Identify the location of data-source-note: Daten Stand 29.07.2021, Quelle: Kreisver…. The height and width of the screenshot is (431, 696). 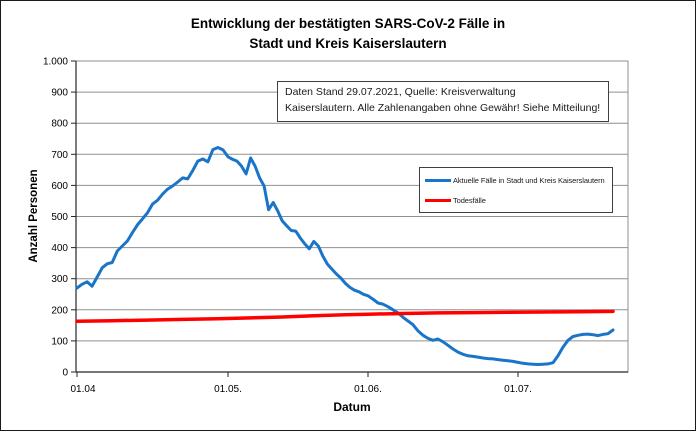
(443, 101).